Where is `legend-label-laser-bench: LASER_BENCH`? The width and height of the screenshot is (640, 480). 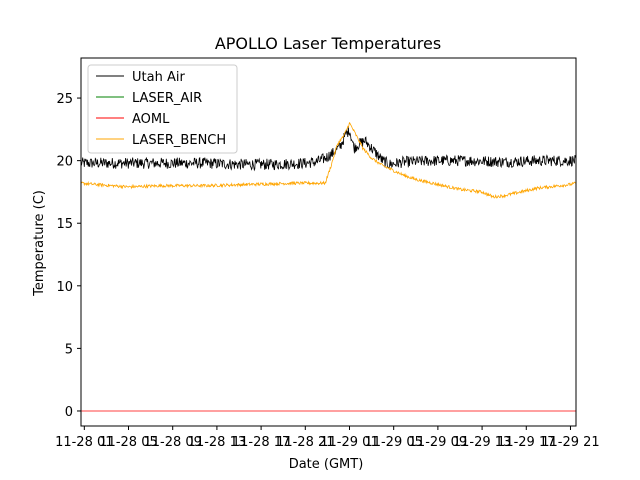
legend-label-laser-bench: LASER_BENCH is located at coordinates (179, 140).